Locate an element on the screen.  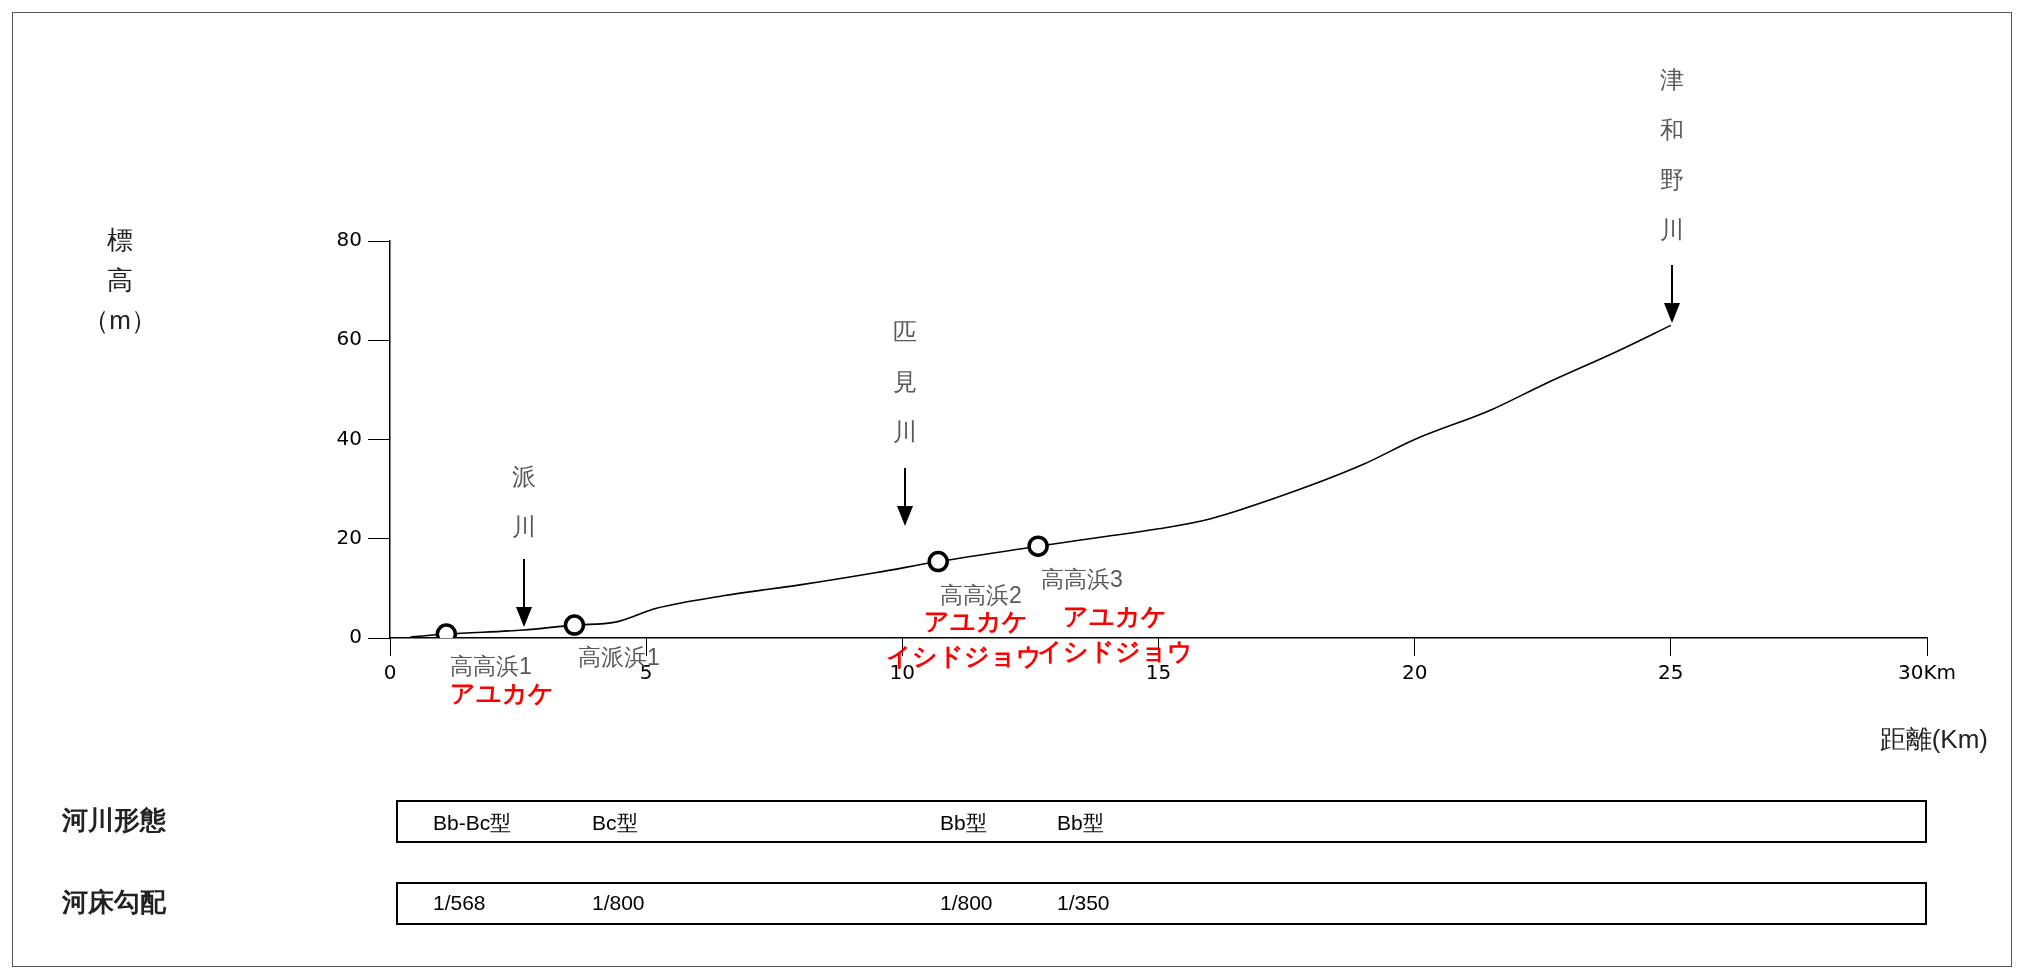
category-label: 河川形態 is located at coordinates (114, 820).